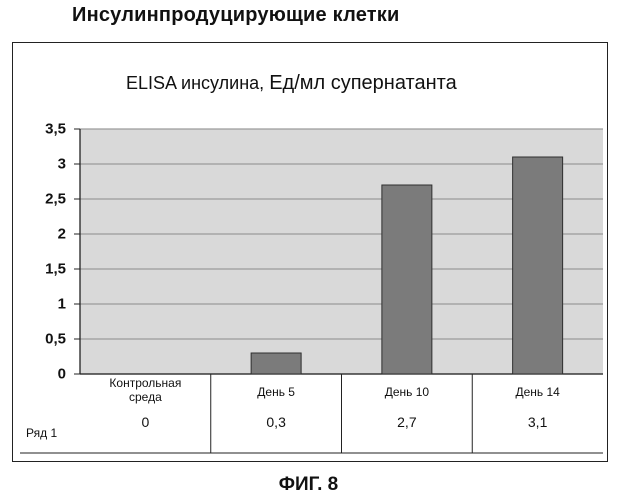 The width and height of the screenshot is (617, 500). What do you see at coordinates (276, 392) in the screenshot?
I see `x-category-label: День 5` at bounding box center [276, 392].